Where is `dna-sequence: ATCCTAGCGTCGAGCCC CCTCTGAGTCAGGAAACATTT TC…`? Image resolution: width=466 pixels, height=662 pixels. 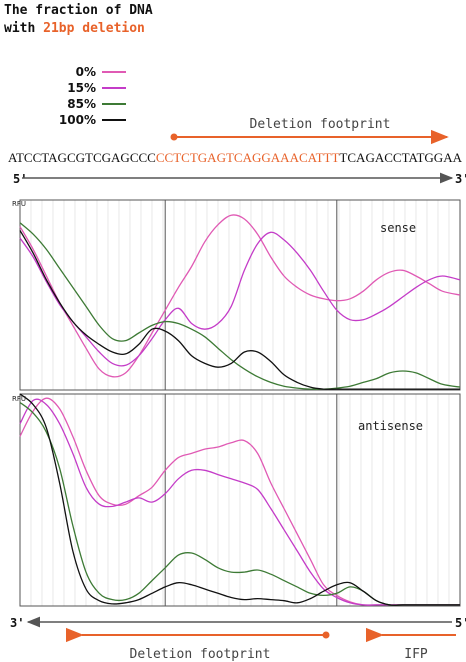
dna-sequence: ATCCTAGCGTCGAGCCC CCTCTGAGTCAGGAAACATTT TC… is located at coordinates (235, 158).